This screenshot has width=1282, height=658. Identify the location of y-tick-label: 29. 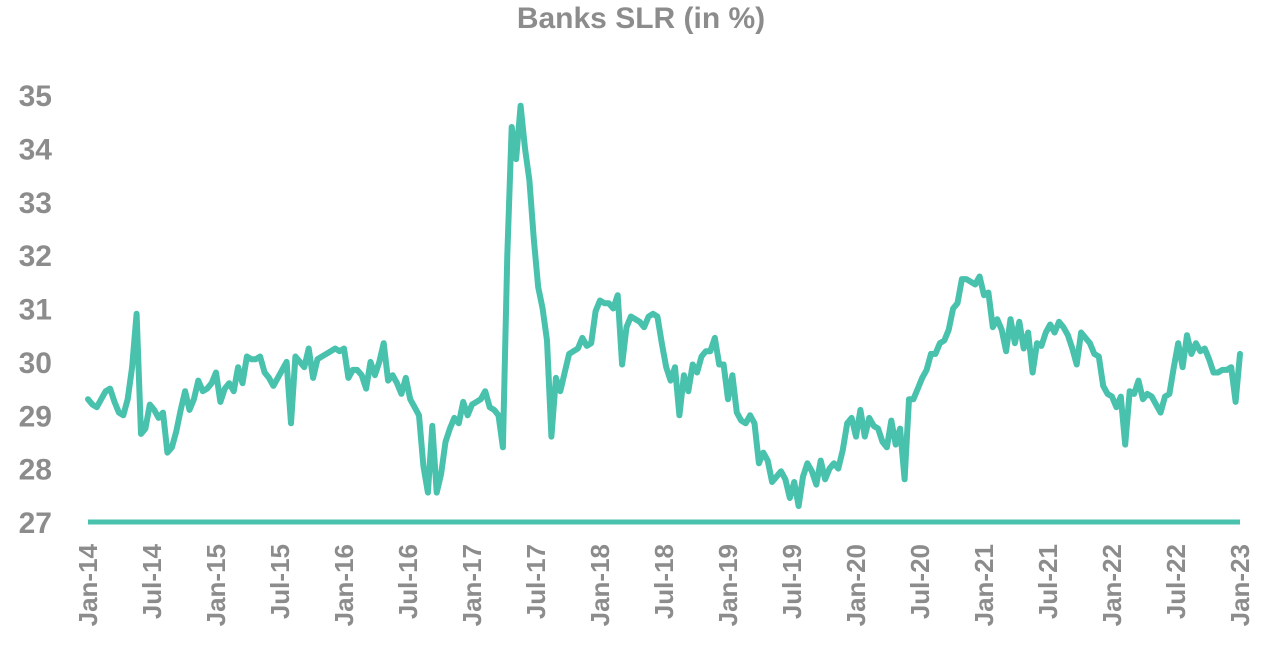
(35, 416).